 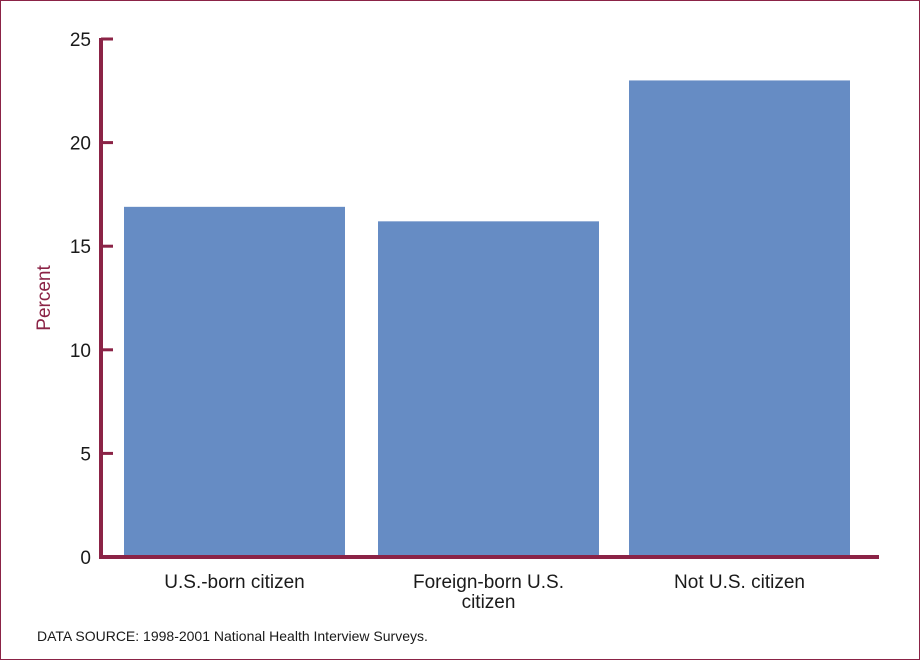 What do you see at coordinates (80, 144) in the screenshot?
I see `y-tick-label-20: 20` at bounding box center [80, 144].